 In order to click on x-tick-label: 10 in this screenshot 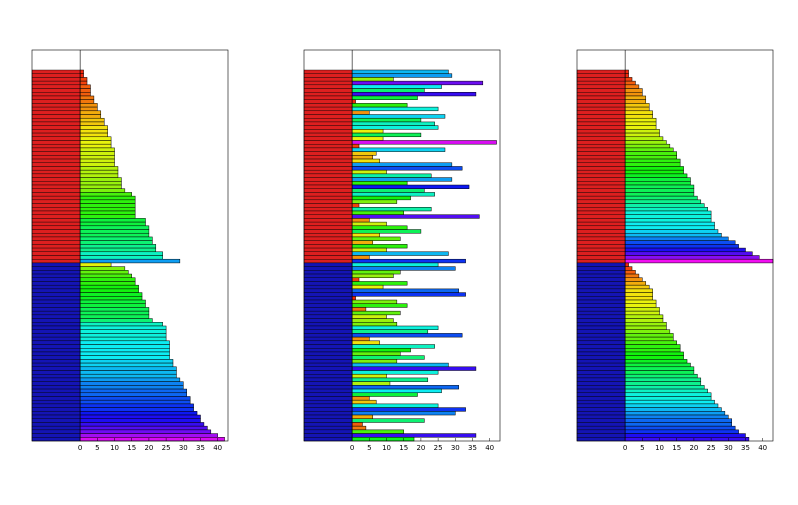, I will do `click(386, 448)`.